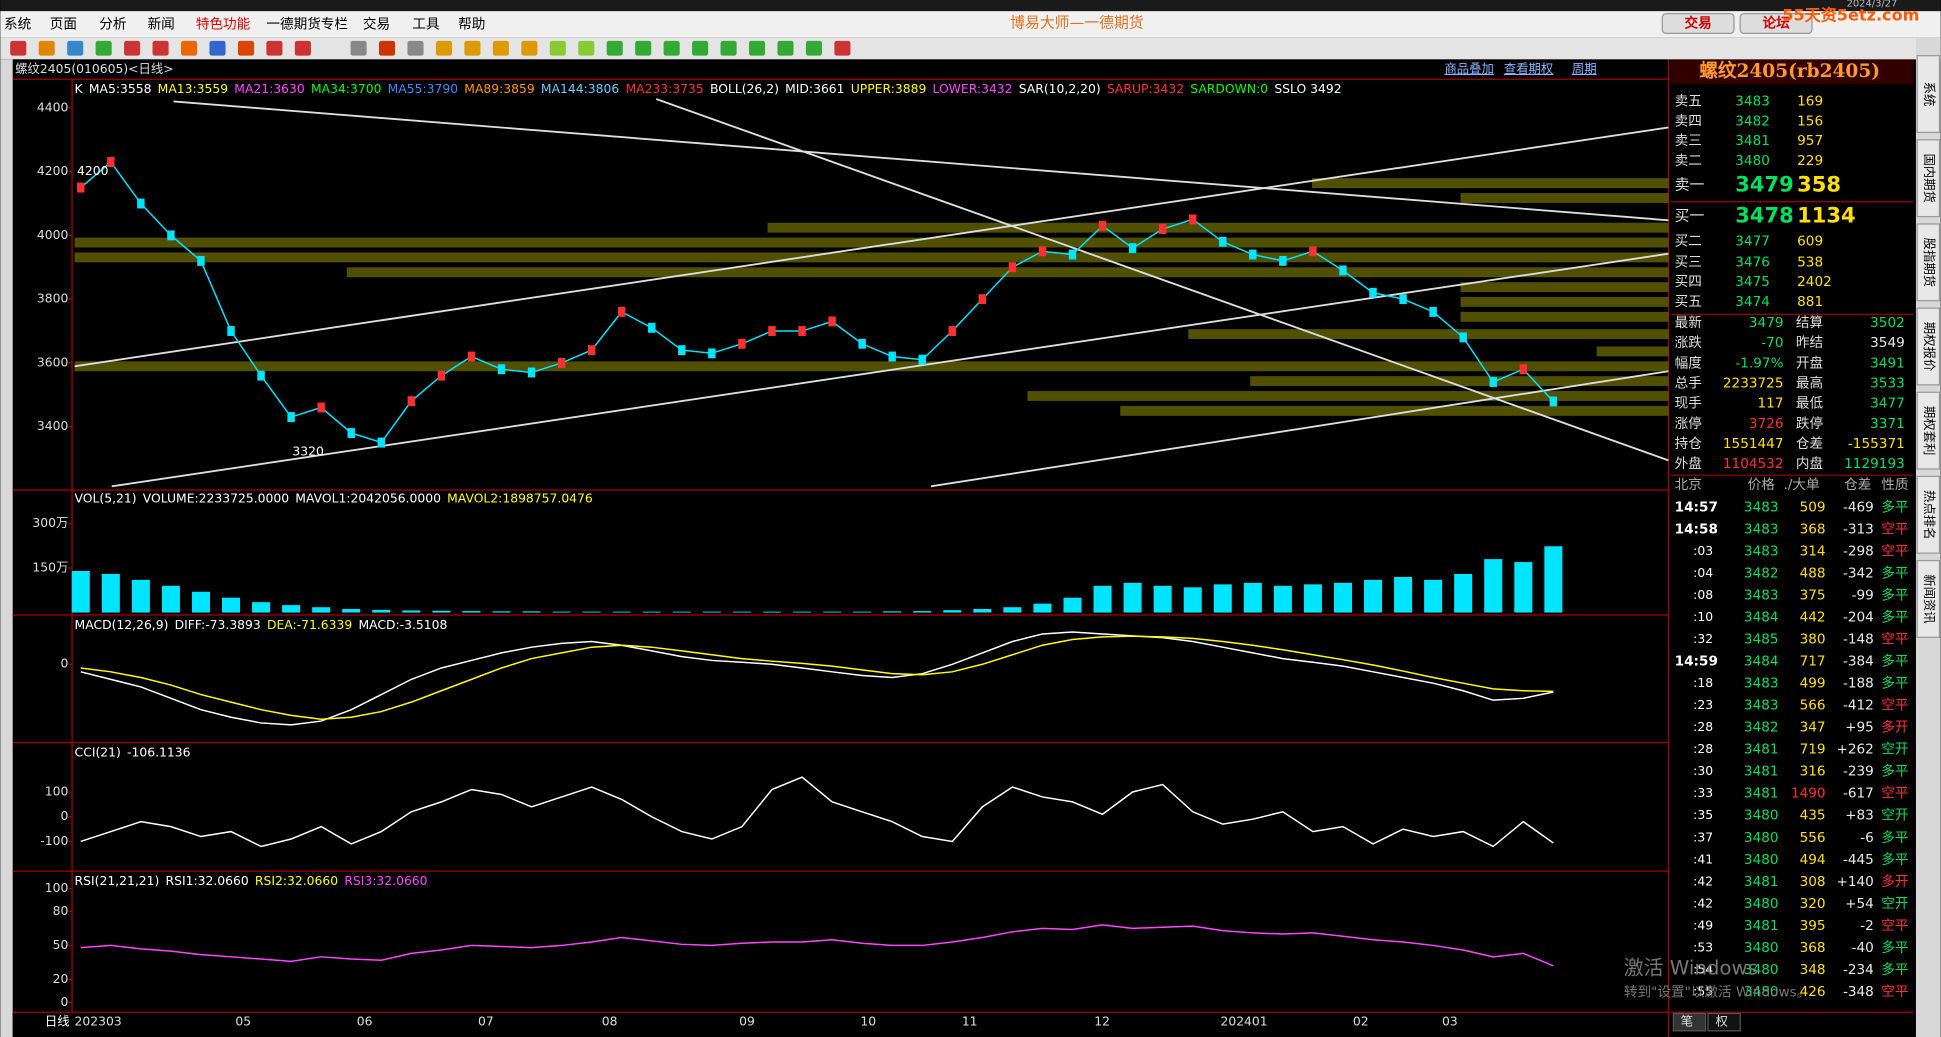  What do you see at coordinates (1688, 423) in the screenshot?
I see `stat-label: 涨停` at bounding box center [1688, 423].